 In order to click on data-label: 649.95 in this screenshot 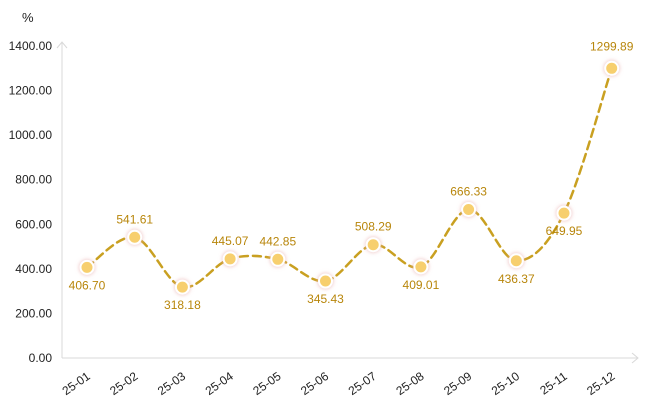, I will do `click(564, 231)`.